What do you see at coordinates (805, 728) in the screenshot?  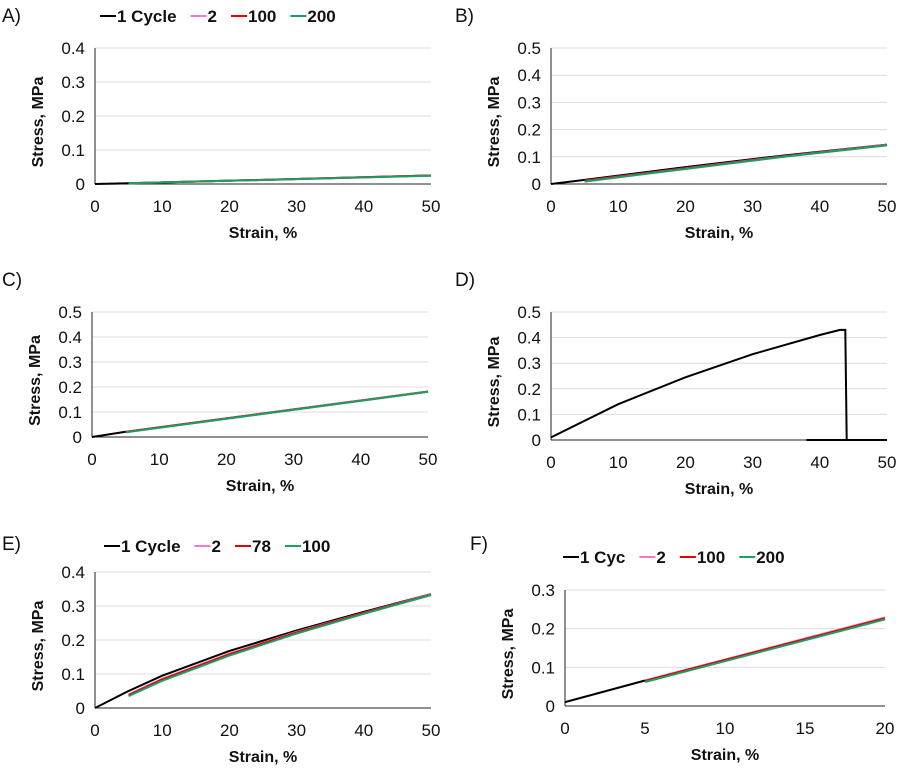 I see `x-tick-label: 15` at bounding box center [805, 728].